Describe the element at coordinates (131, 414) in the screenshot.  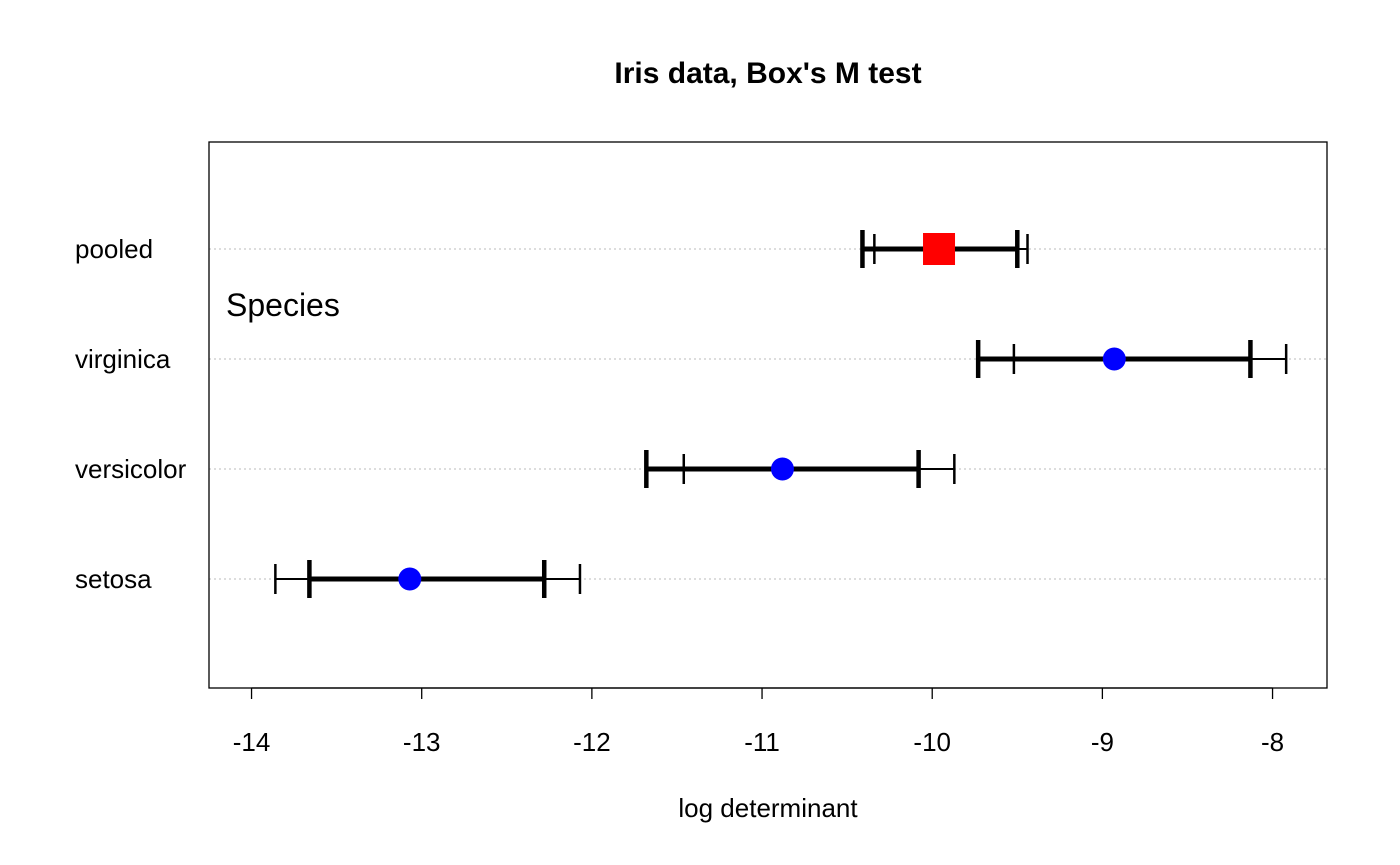
I see `category-labels: setosa versicolor virginica pooled` at that location.